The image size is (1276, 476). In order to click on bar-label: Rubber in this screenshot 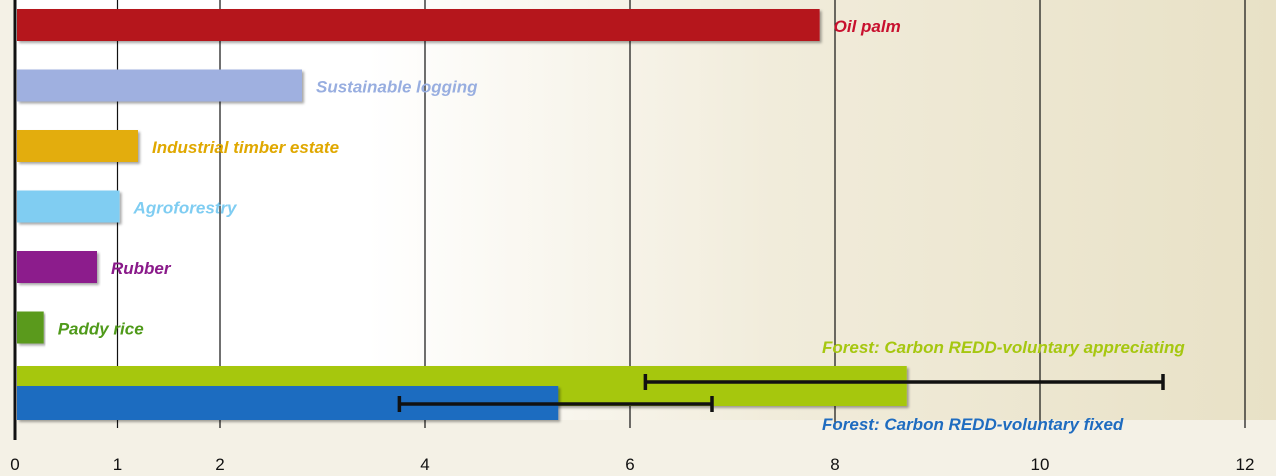, I will do `click(141, 268)`.